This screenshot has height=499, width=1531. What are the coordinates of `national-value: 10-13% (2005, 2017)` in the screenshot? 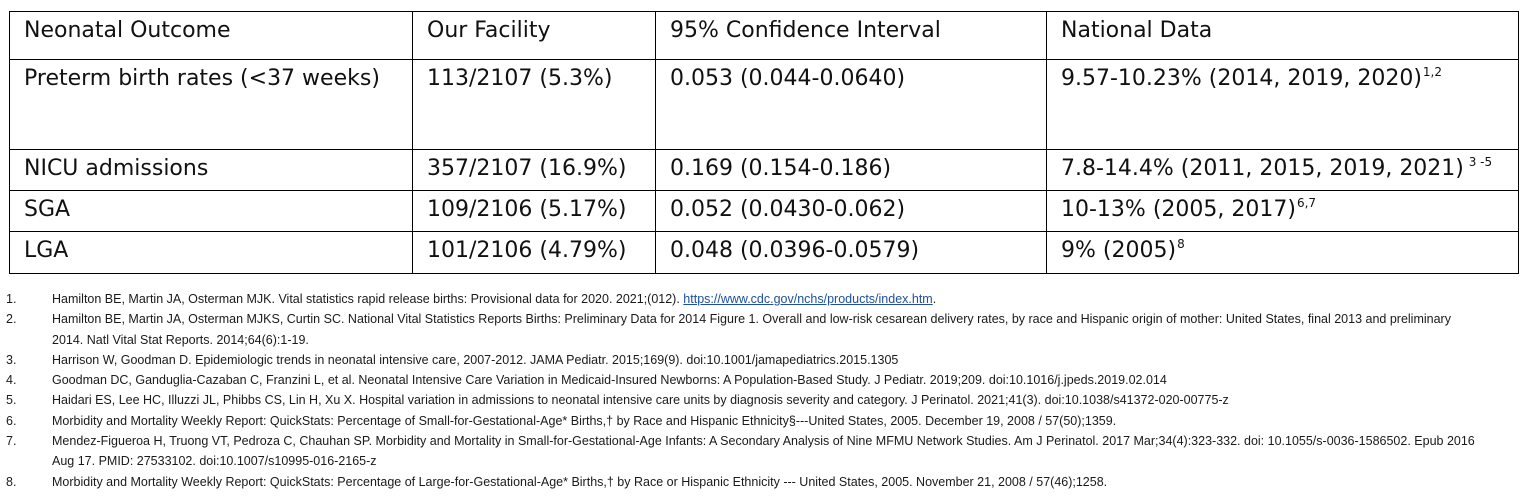 It's located at (1178, 209).